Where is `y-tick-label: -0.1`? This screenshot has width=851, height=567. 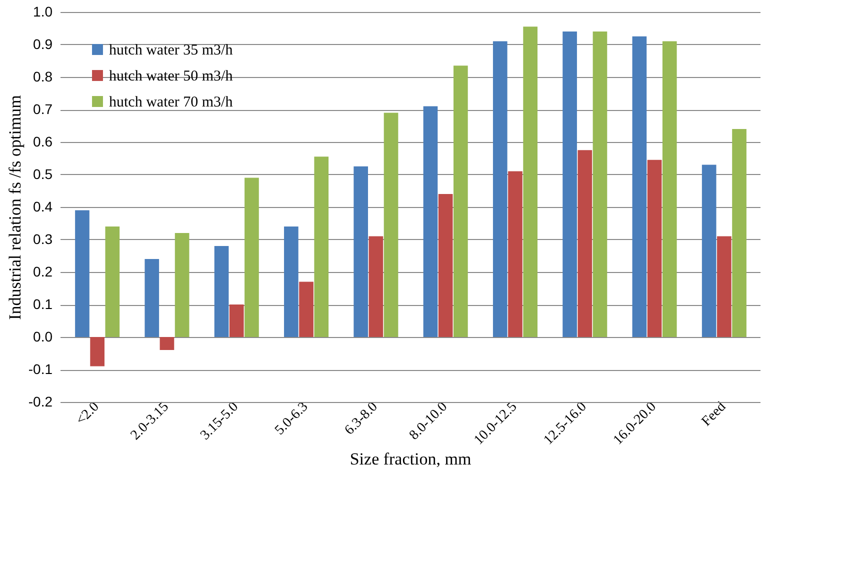 y-tick-label: -0.1 is located at coordinates (40, 369).